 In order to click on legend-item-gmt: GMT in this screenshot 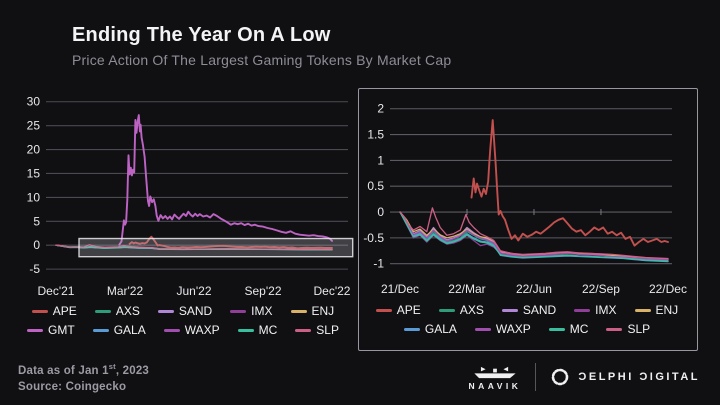, I will do `click(51, 330)`.